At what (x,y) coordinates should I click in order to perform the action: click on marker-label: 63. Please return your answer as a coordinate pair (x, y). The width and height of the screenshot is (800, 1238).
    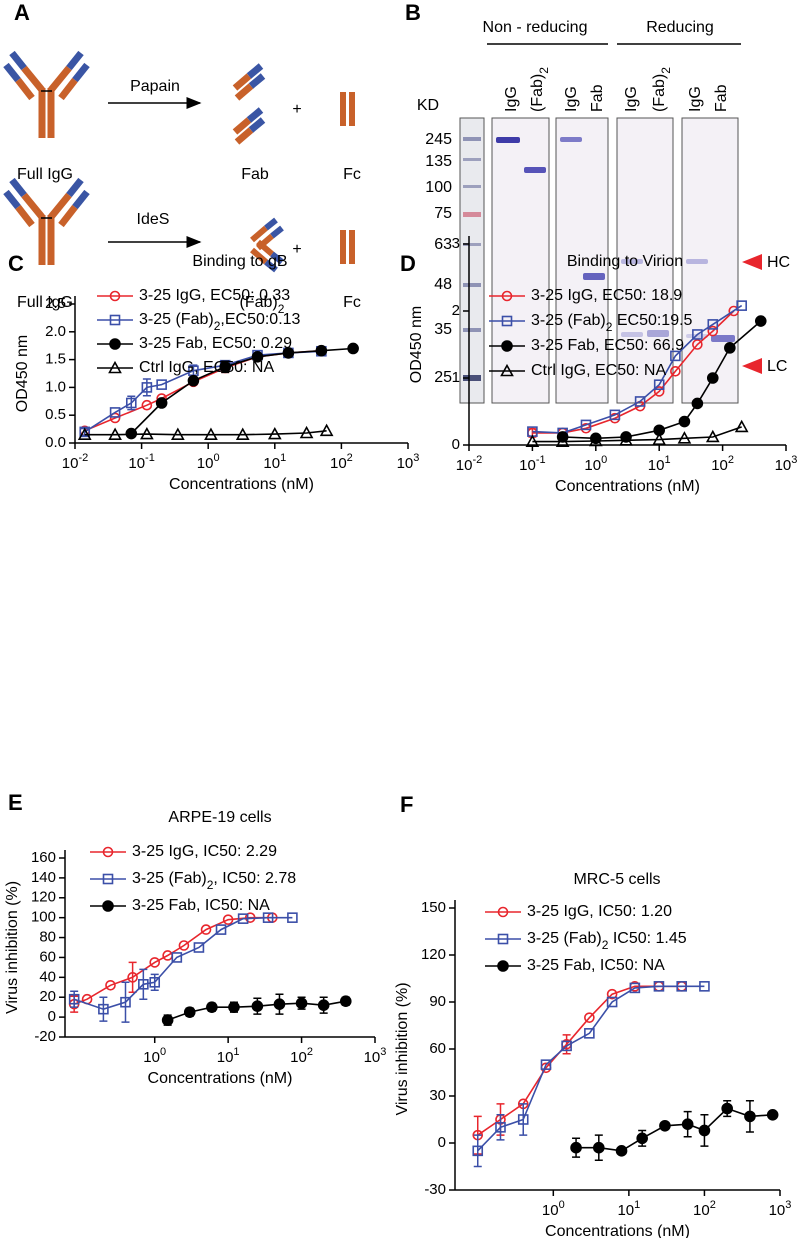
    Looking at the image, I should click on (443, 244).